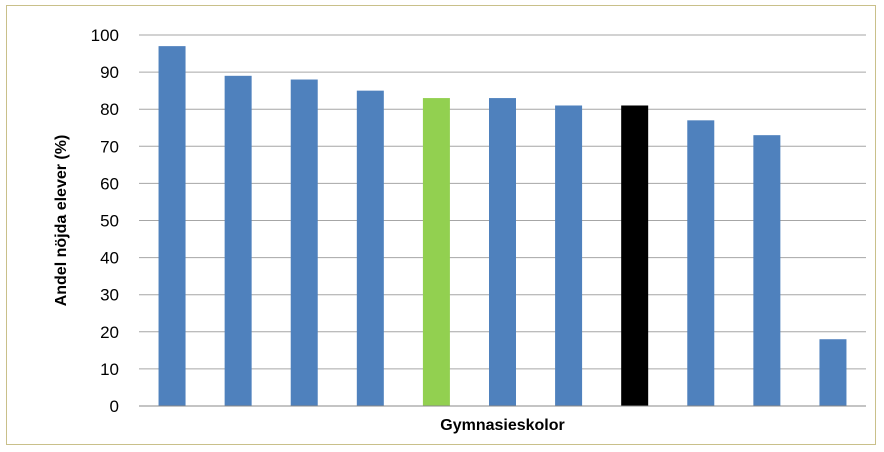 The image size is (884, 452). Describe the element at coordinates (109, 258) in the screenshot. I see `y-tick-label: 40` at that location.